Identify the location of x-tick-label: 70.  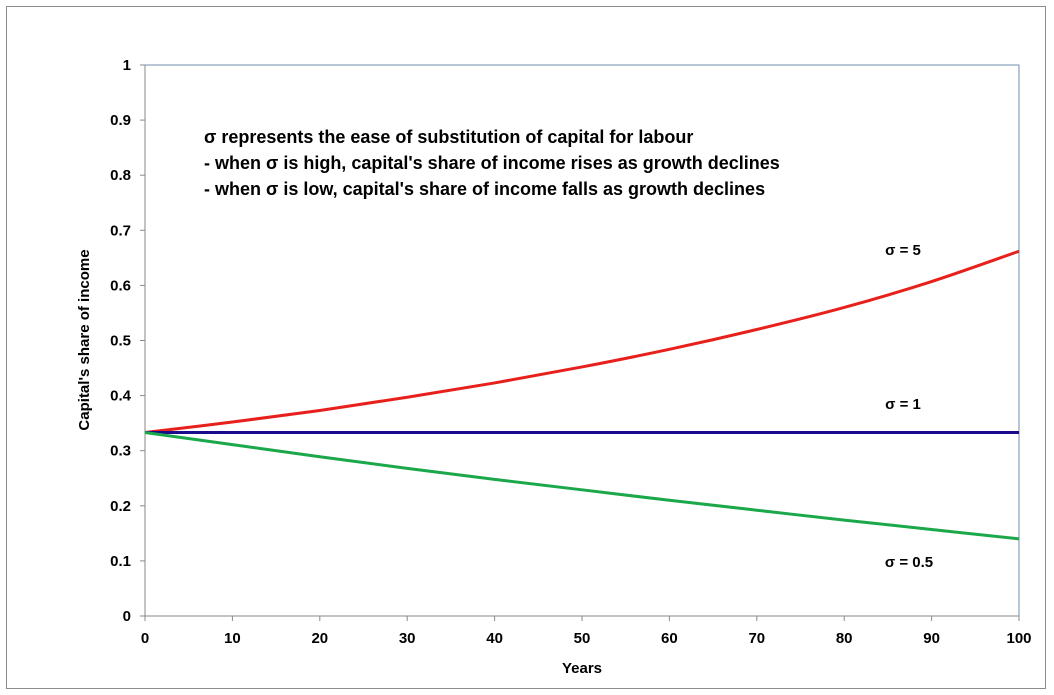
(756, 638).